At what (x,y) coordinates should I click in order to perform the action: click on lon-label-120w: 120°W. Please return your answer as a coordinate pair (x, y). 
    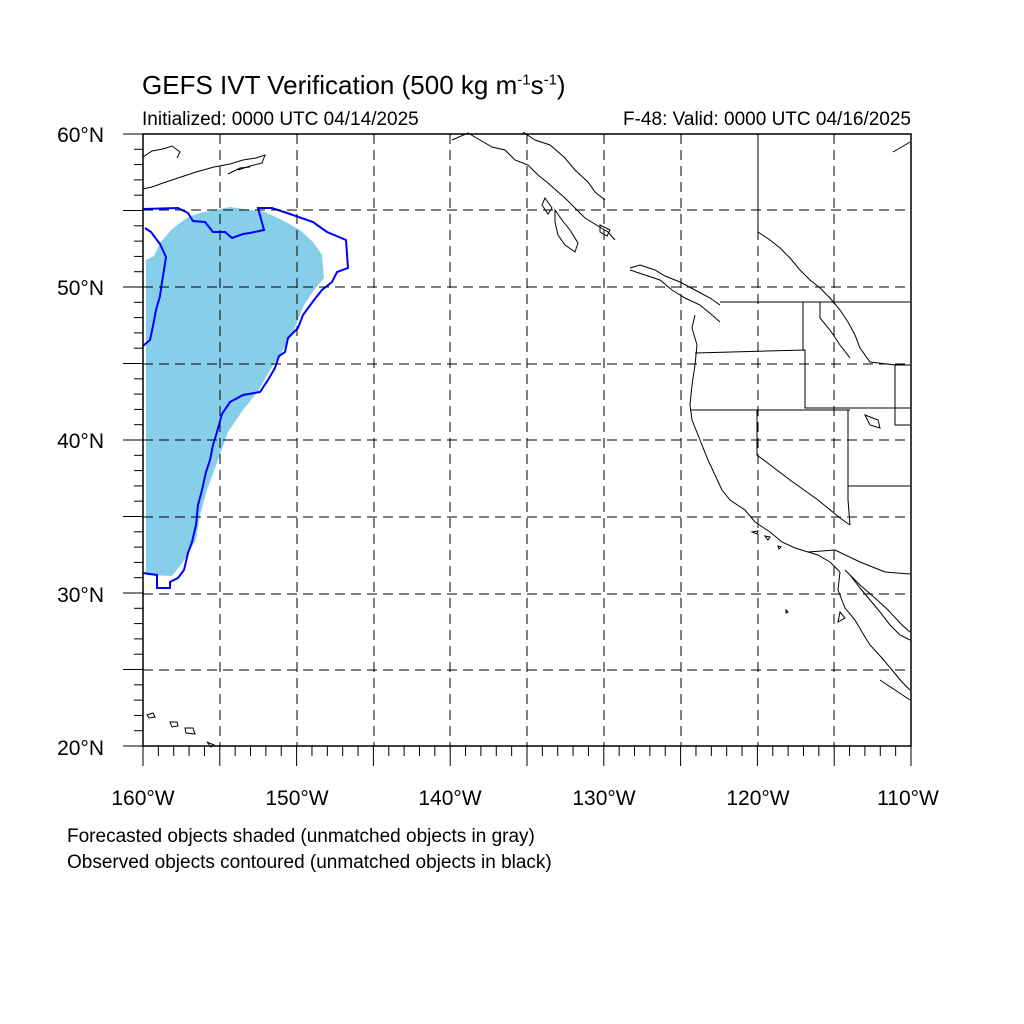
    Looking at the image, I should click on (757, 798).